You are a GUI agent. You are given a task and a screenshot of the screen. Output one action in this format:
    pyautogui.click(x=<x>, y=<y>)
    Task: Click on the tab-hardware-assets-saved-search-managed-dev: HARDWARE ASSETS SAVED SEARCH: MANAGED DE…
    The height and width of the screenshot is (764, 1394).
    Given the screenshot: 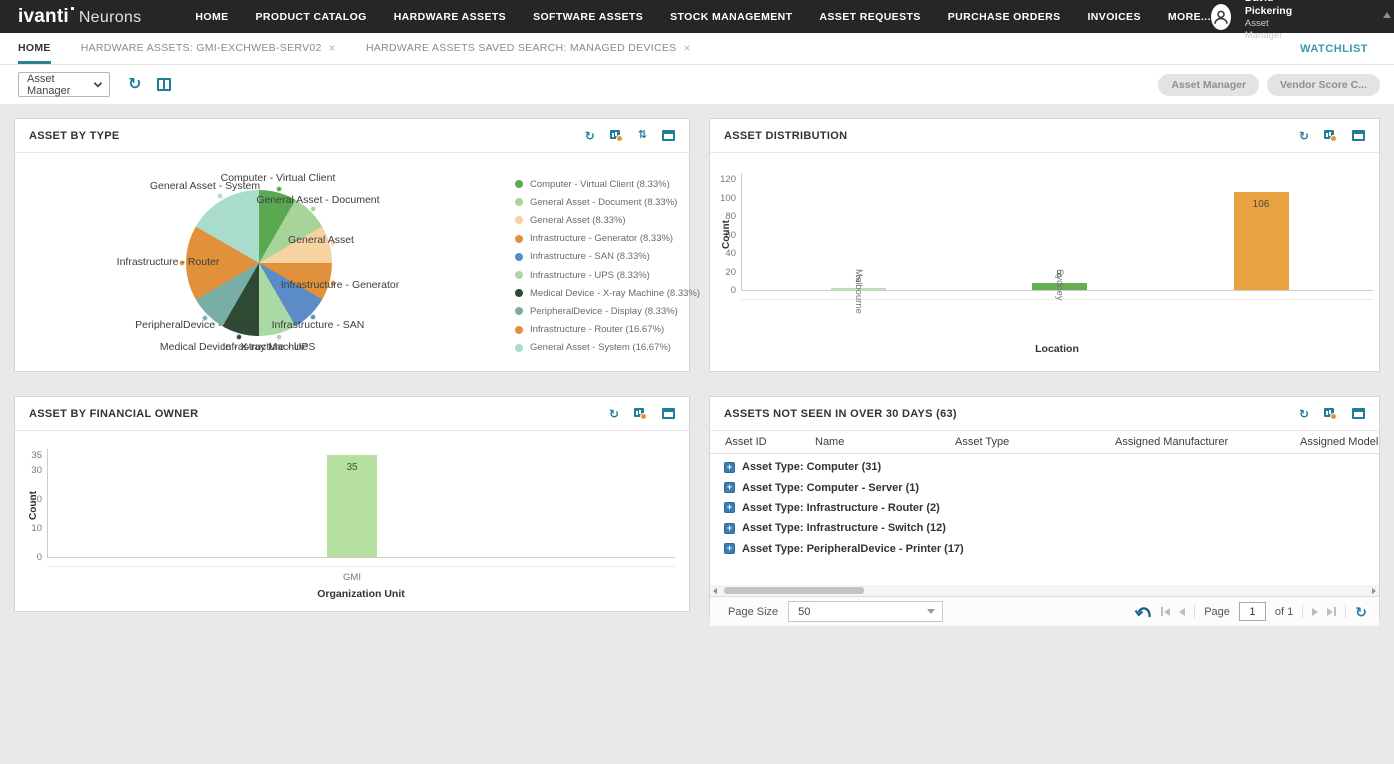 What is the action you would take?
    pyautogui.click(x=528, y=48)
    